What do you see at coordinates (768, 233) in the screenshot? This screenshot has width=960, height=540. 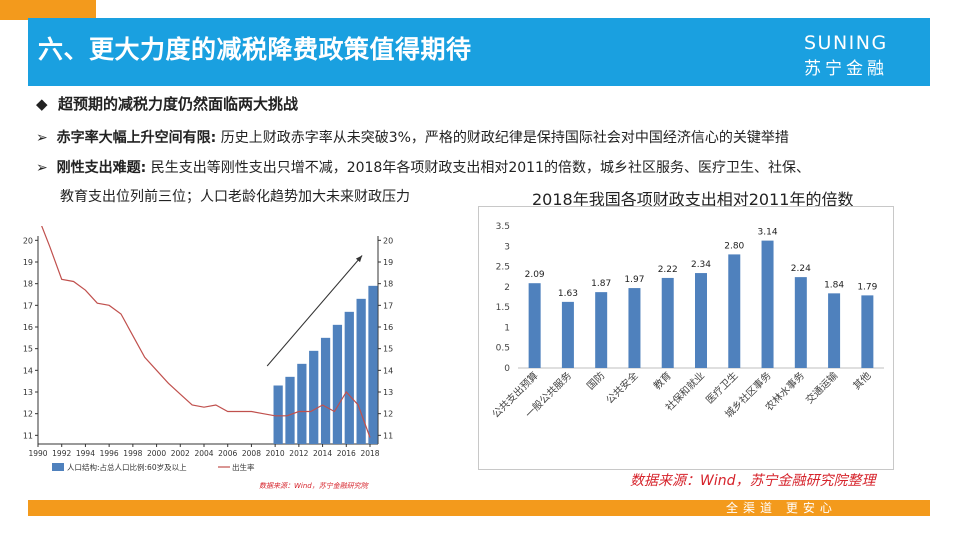 I see `bar-value-label: 3.14` at bounding box center [768, 233].